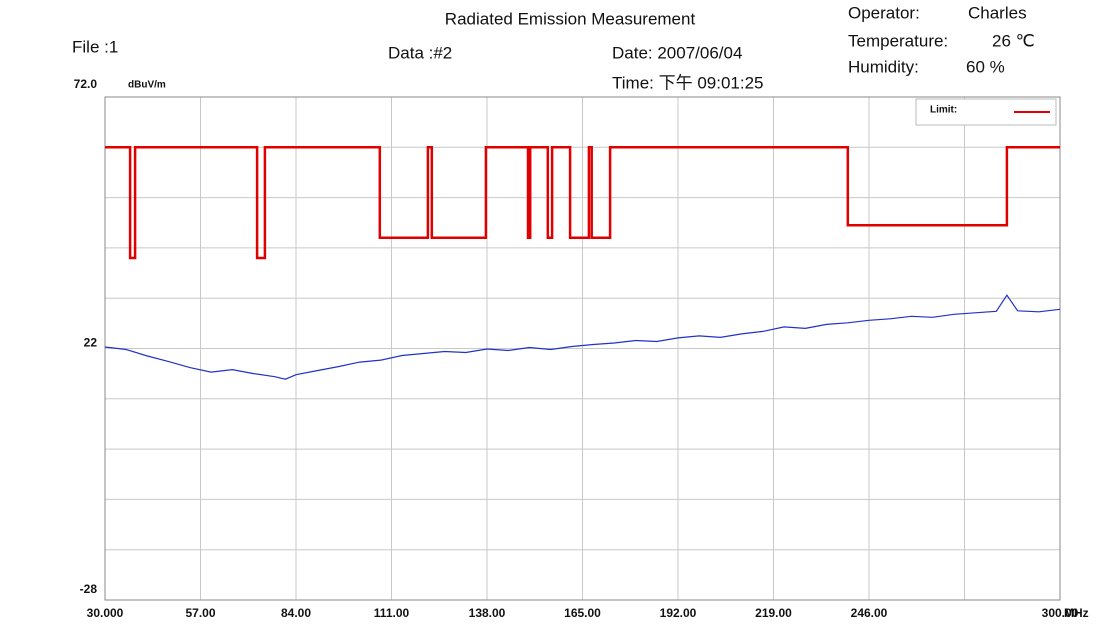 The width and height of the screenshot is (1102, 630). What do you see at coordinates (582, 613) in the screenshot?
I see `x-tick-label: 165.00` at bounding box center [582, 613].